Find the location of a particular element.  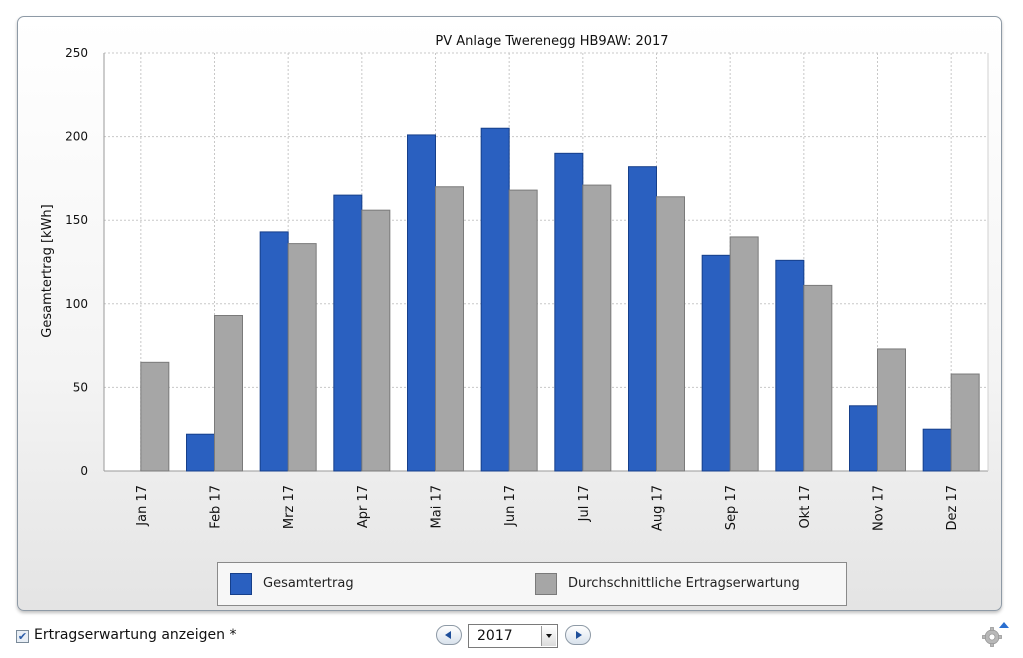

year-value: 2017 is located at coordinates (495, 636).